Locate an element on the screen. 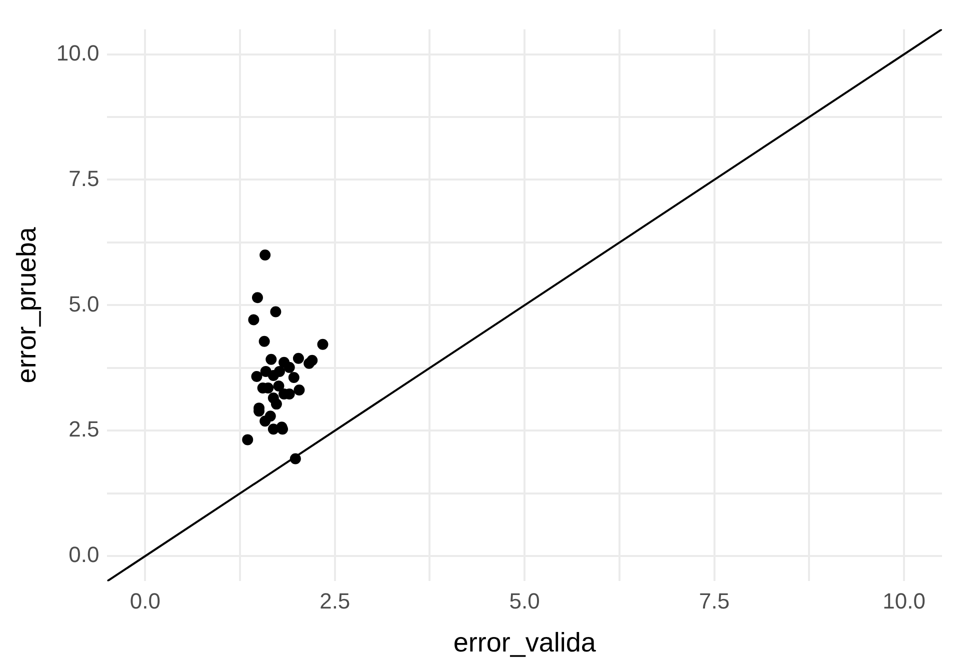  x-tick-label: 7.5 is located at coordinates (714, 601).